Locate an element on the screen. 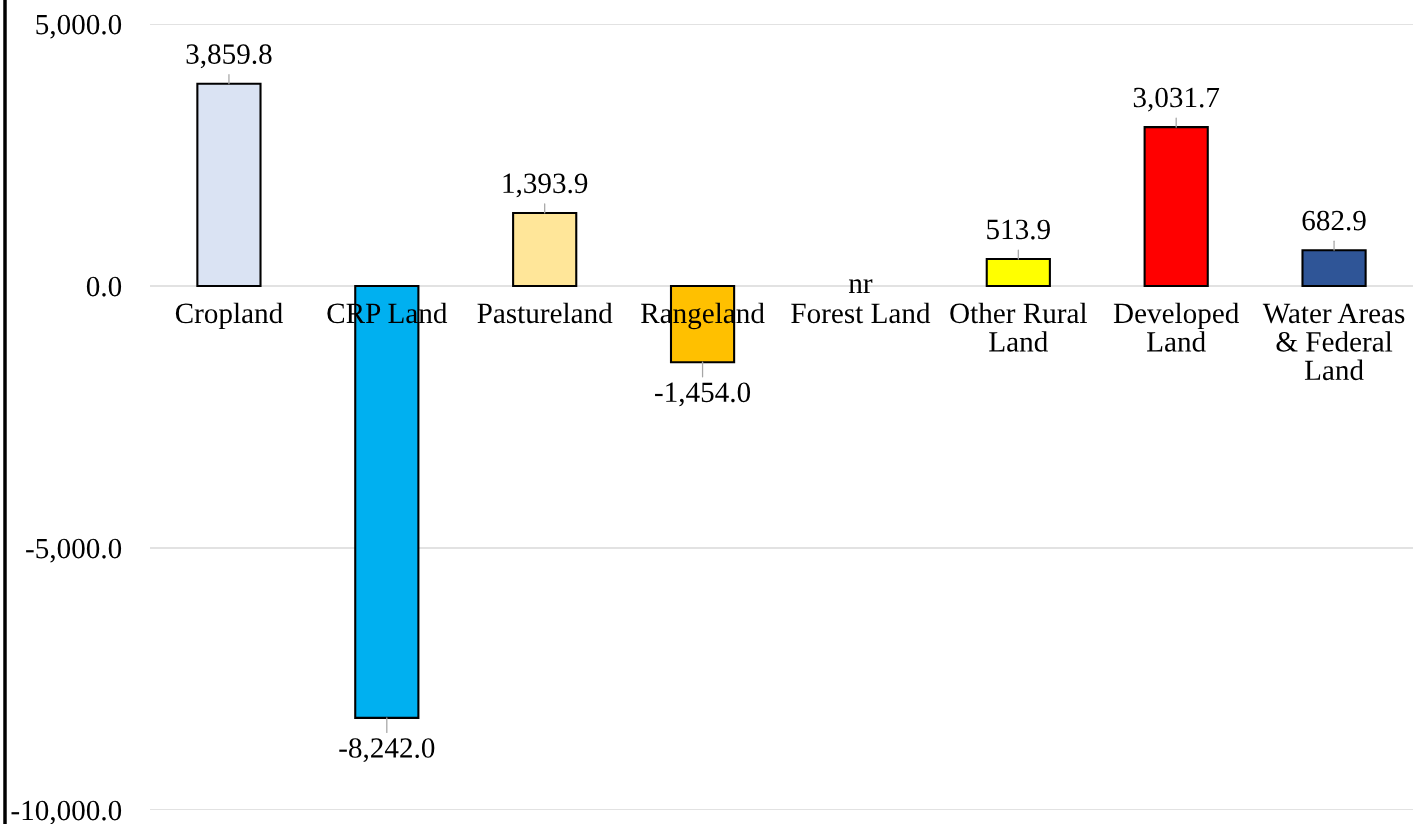  x-tick-label: Pastureland is located at coordinates (545, 313).